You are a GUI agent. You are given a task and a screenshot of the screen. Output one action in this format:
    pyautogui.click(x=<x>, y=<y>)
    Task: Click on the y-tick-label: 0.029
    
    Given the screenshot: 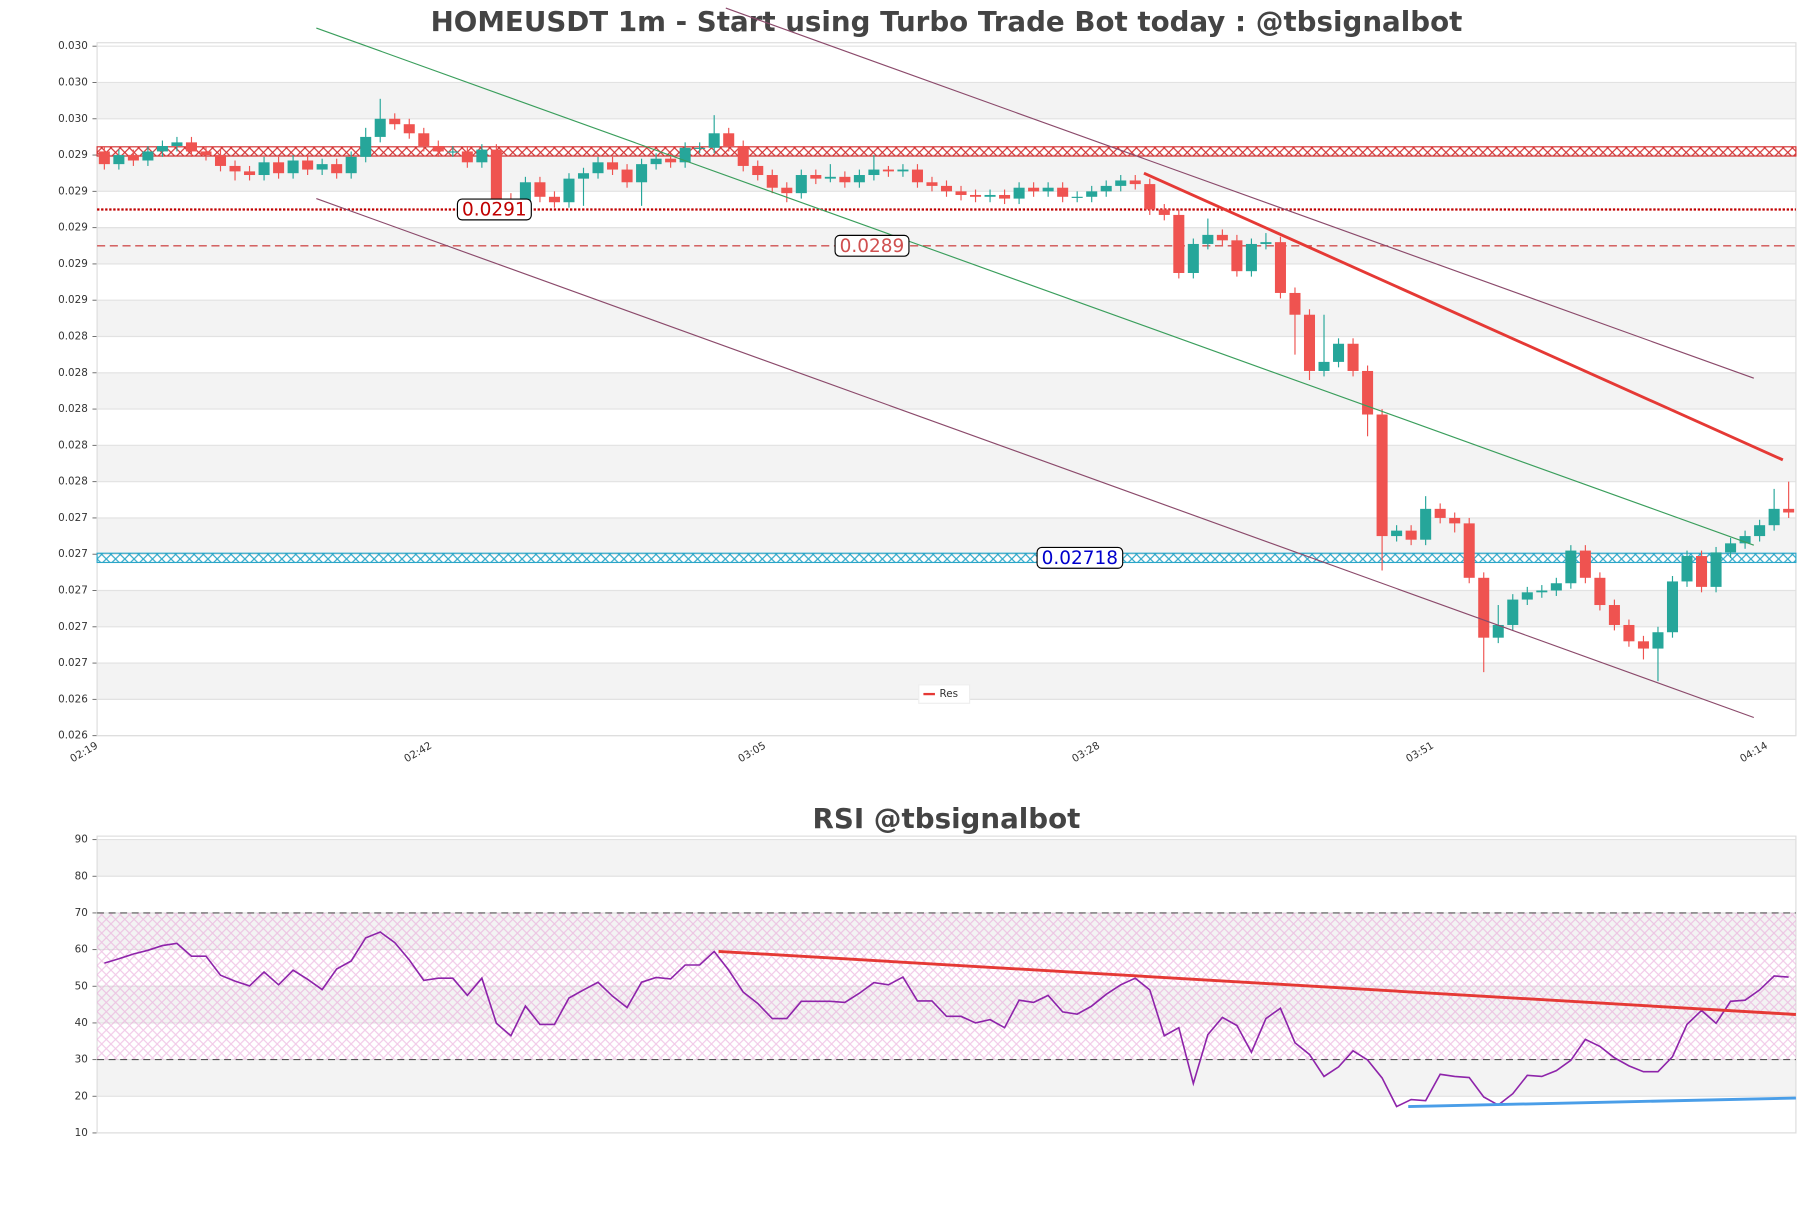 What is the action you would take?
    pyautogui.click(x=73, y=264)
    